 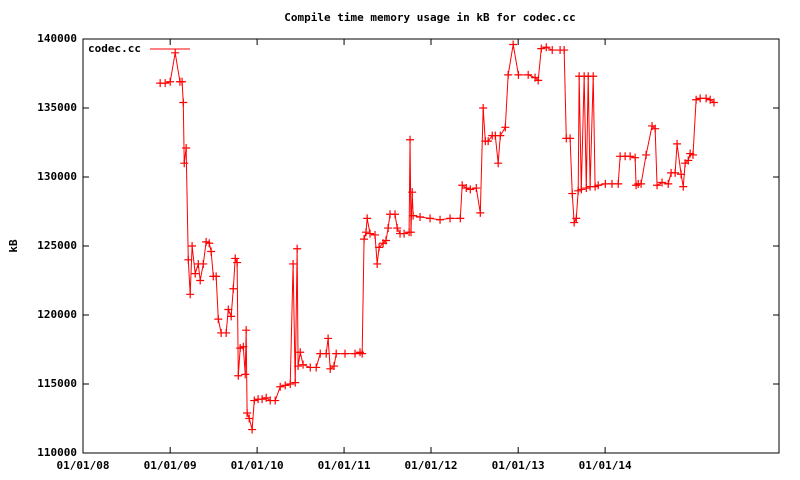 What do you see at coordinates (605, 465) in the screenshot?
I see `x-tick-label: 01/01/14` at bounding box center [605, 465].